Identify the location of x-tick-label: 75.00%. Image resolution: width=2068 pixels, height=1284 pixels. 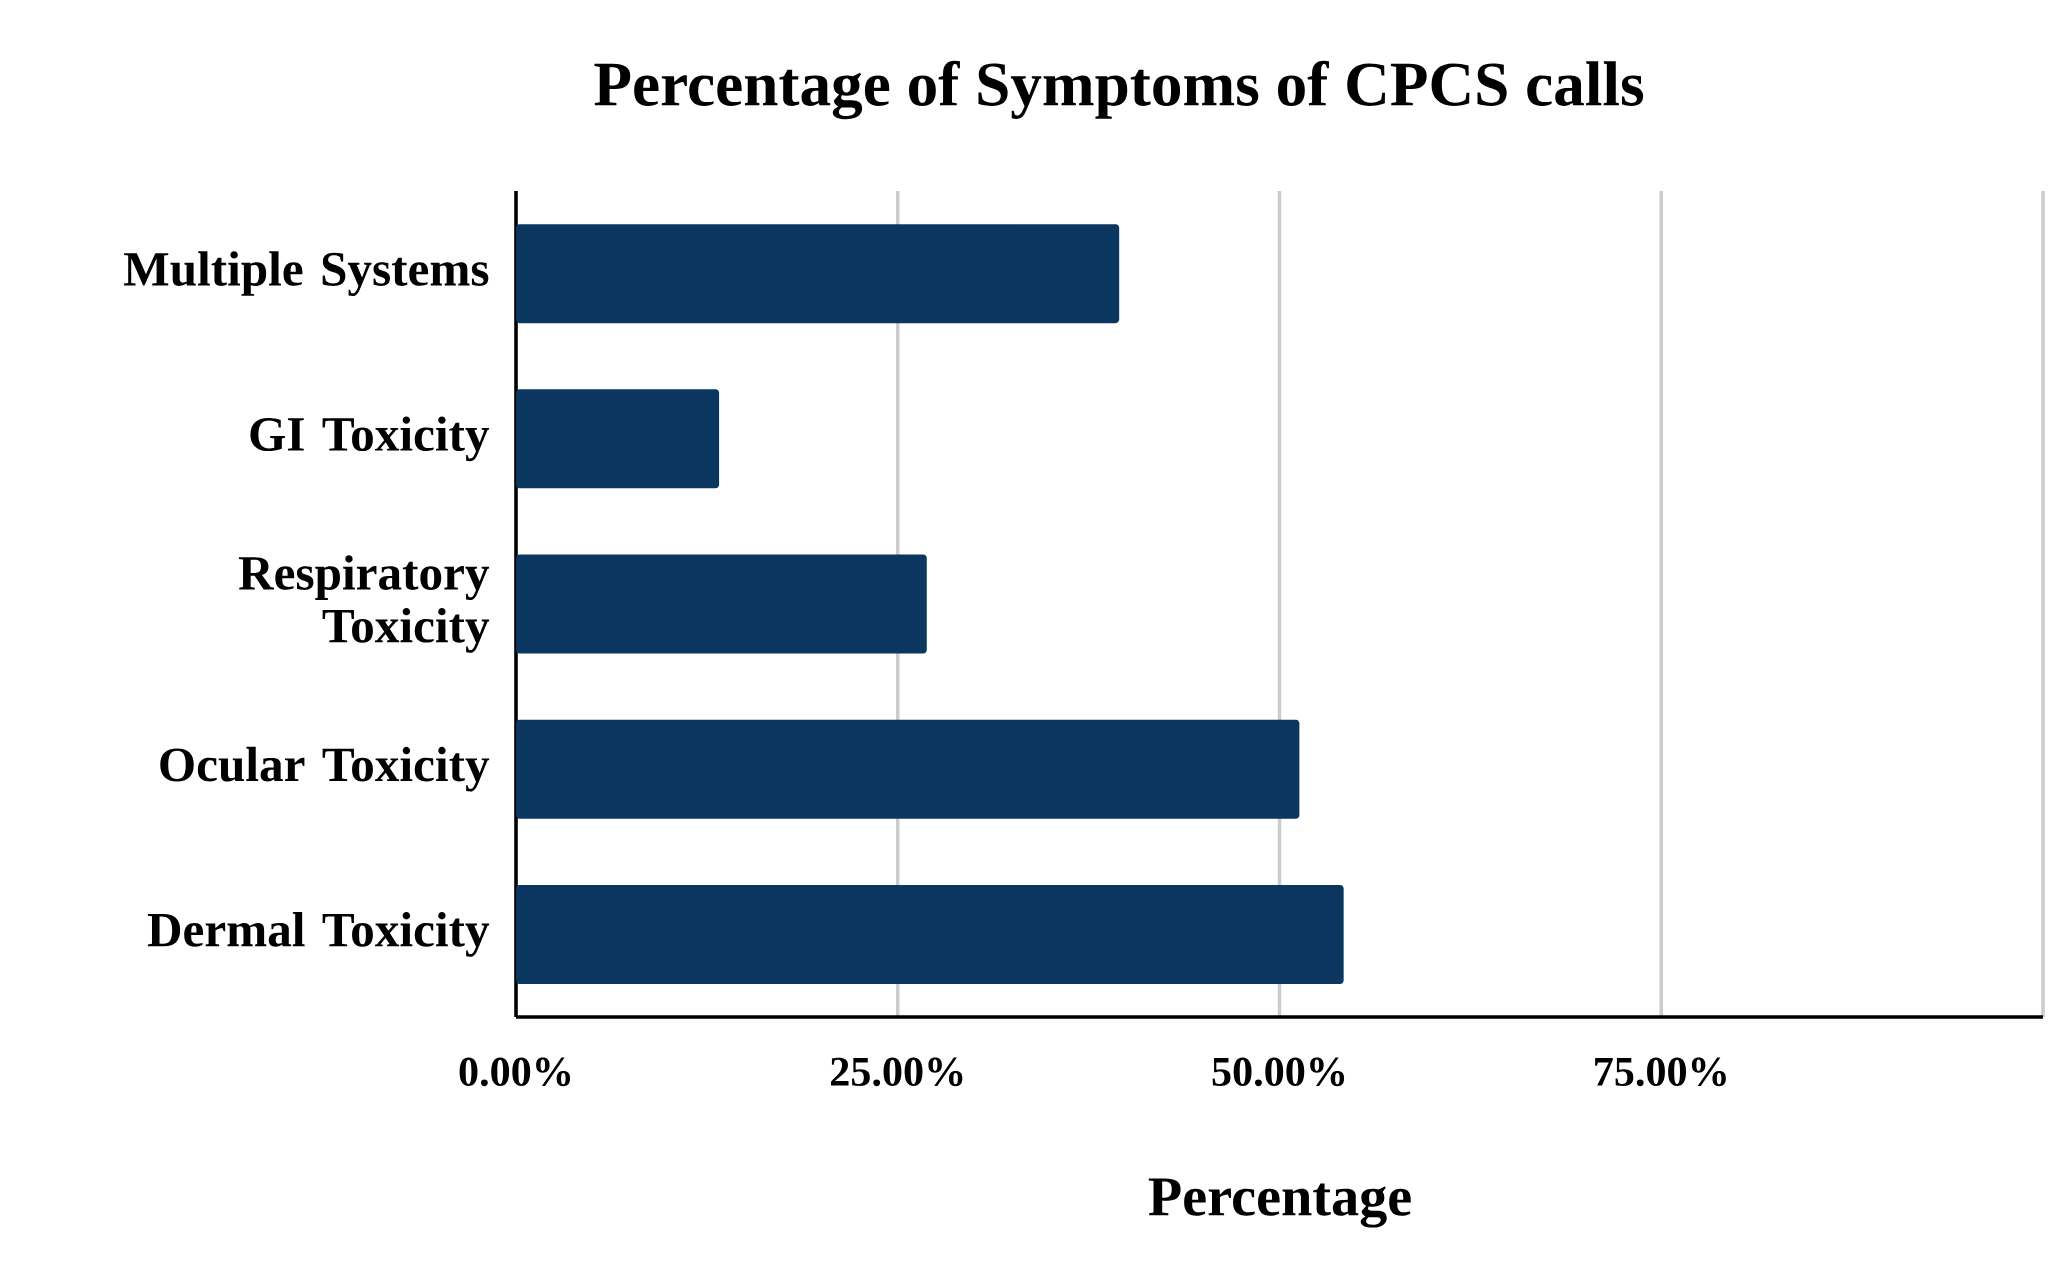
(1660, 1072).